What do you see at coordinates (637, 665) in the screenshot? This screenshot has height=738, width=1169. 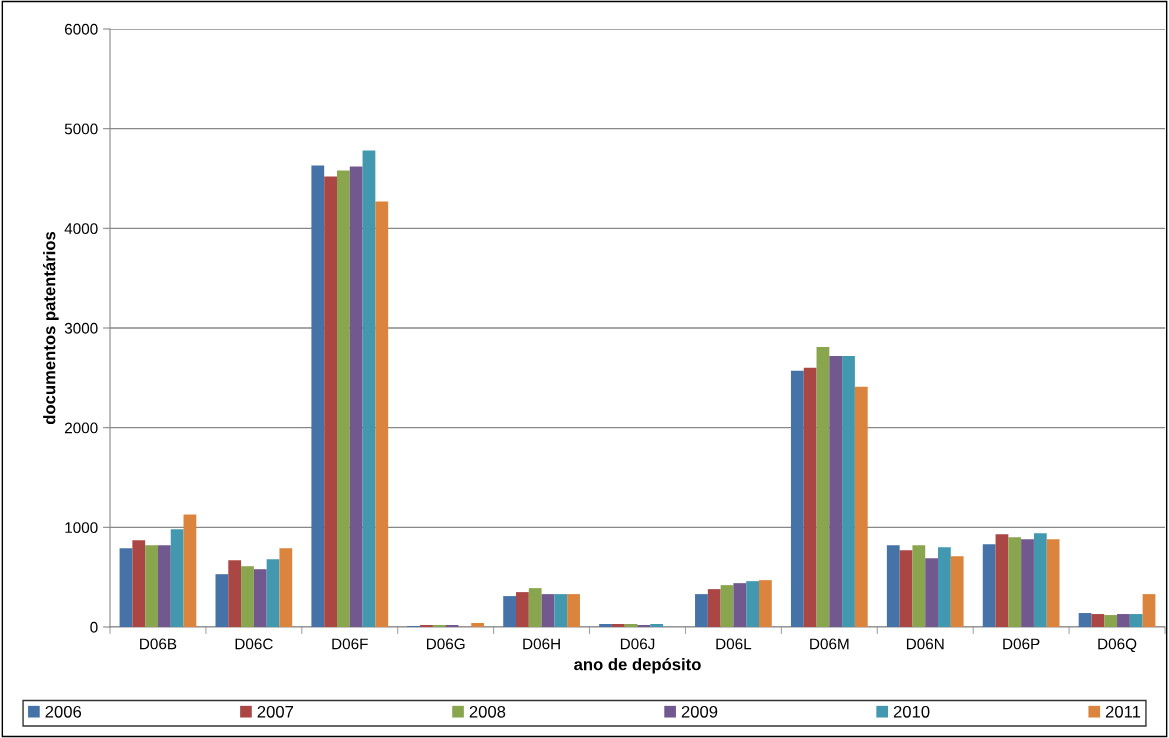 I see `x-axis-title: ano de depósito` at bounding box center [637, 665].